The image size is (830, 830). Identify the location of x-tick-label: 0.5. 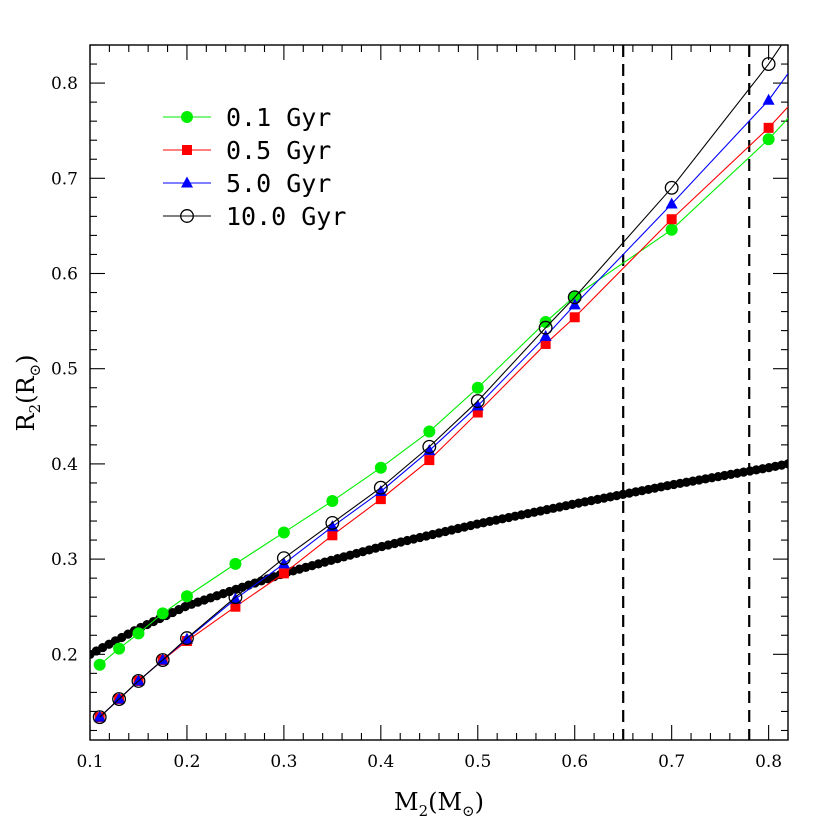
(477, 762).